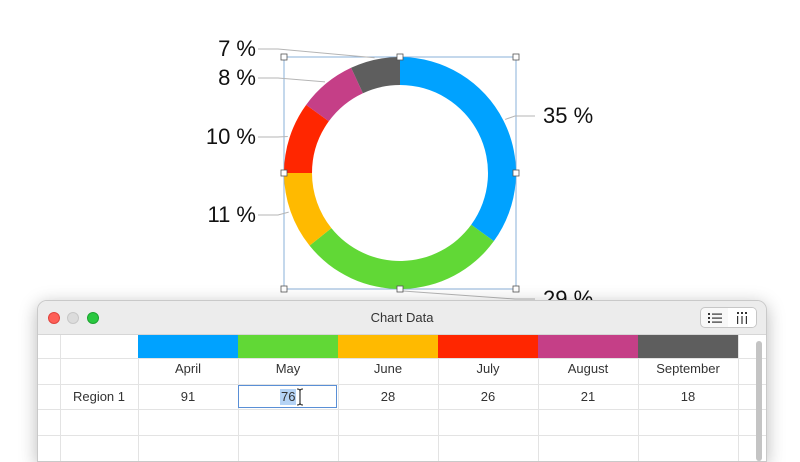 The width and height of the screenshot is (800, 462). Describe the element at coordinates (188, 370) in the screenshot. I see `column-header: April` at that location.